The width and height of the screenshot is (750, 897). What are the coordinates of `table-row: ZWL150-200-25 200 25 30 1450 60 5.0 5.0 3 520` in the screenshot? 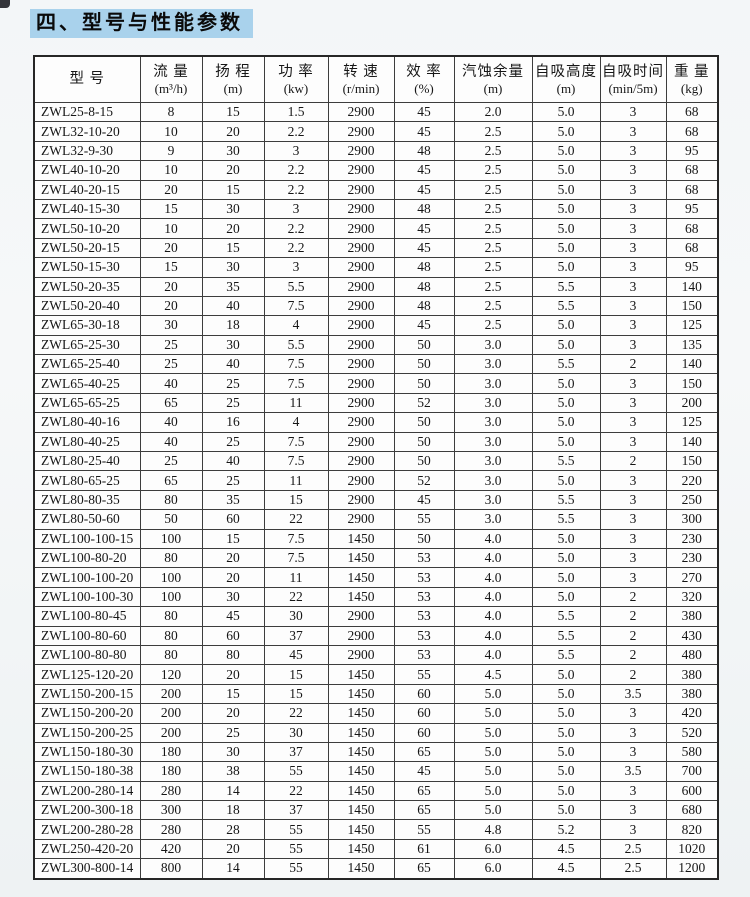 It's located at (376, 732).